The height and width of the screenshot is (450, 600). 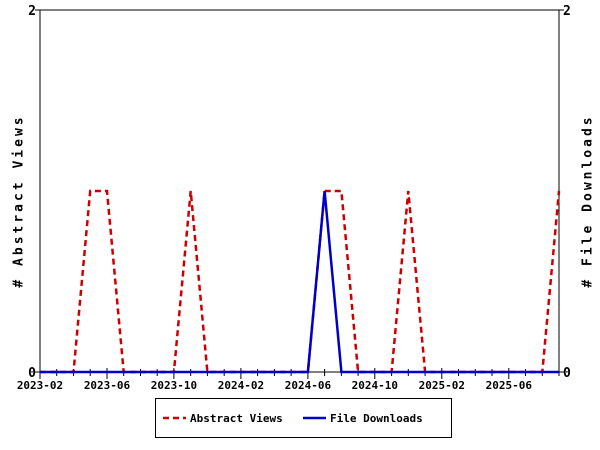 I want to click on x-tick-label: 2025-06, so click(x=509, y=385).